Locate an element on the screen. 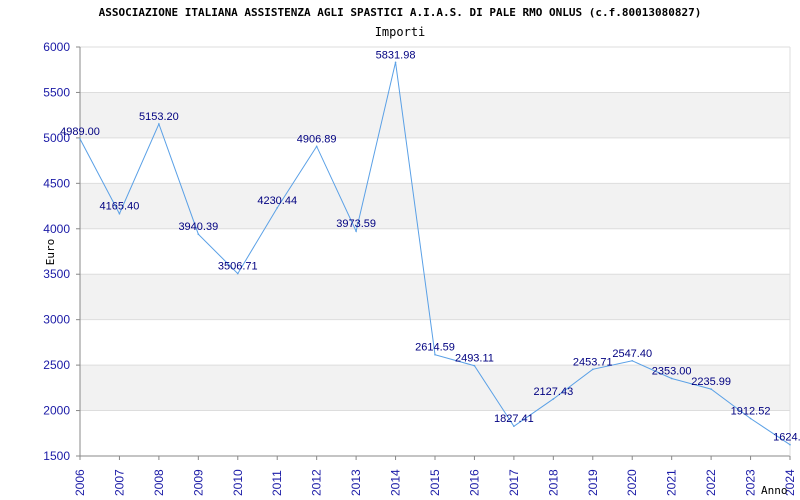  y-axis-label: Euro is located at coordinates (50, 252).